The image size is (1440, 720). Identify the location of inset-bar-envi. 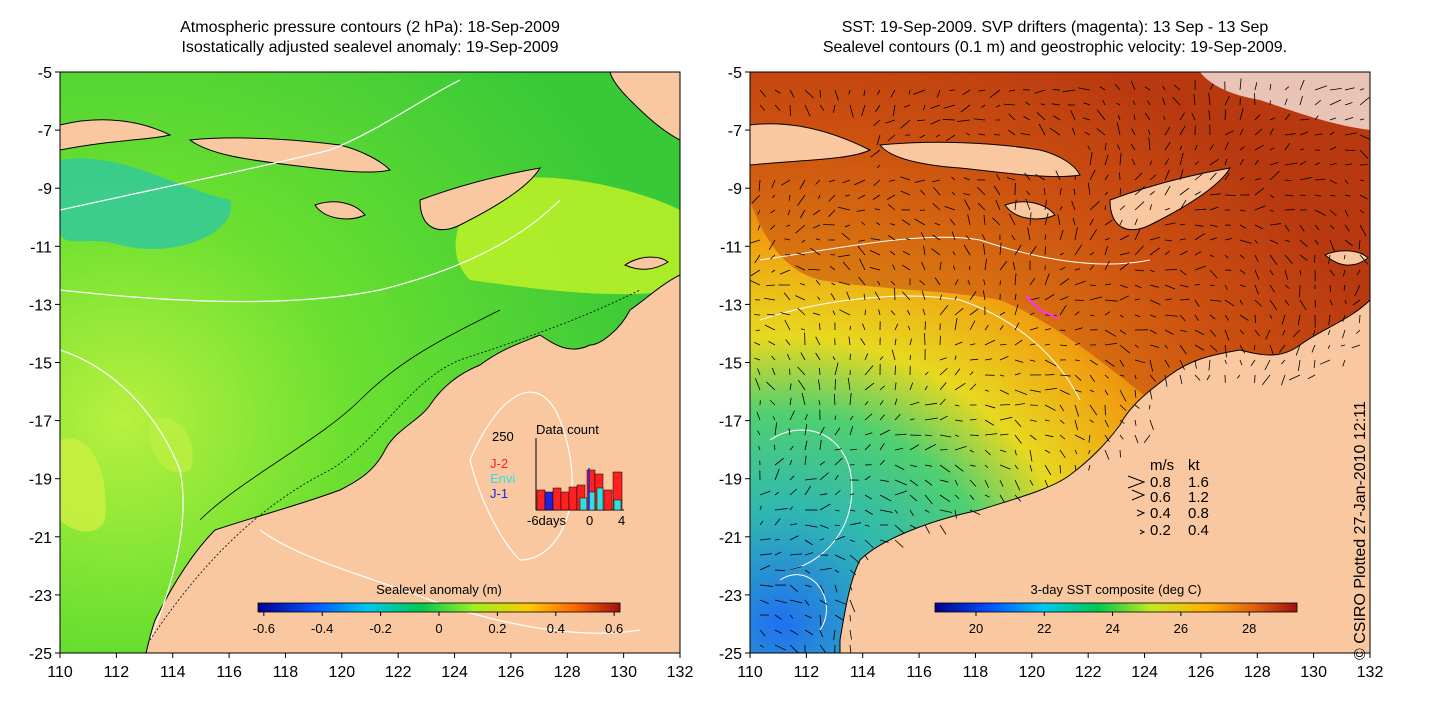
(617, 505).